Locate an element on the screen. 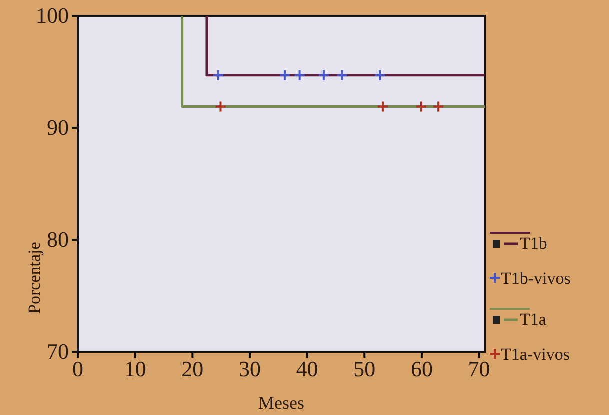 Image resolution: width=609 pixels, height=415 pixels. x-tick-label: 60 is located at coordinates (421, 369).